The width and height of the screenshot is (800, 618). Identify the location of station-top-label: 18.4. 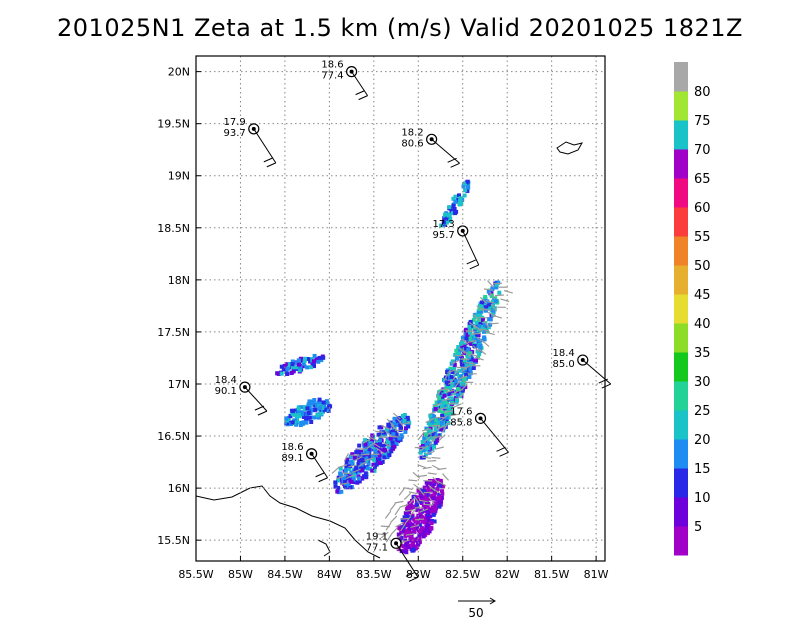
(226, 380).